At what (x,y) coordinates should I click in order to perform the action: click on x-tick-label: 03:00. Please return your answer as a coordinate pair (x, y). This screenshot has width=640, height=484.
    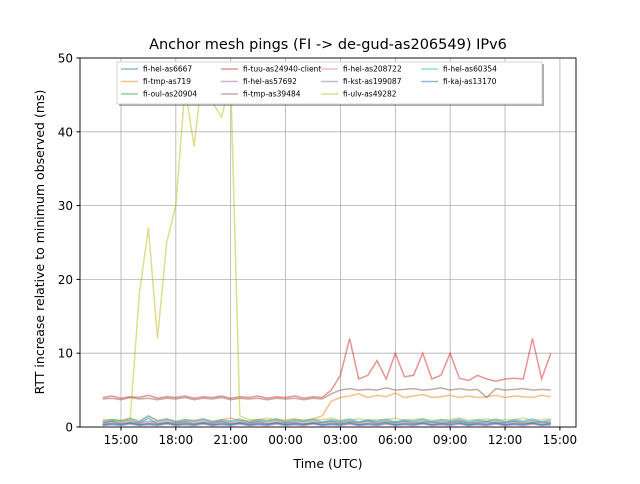
    Looking at the image, I should click on (340, 440).